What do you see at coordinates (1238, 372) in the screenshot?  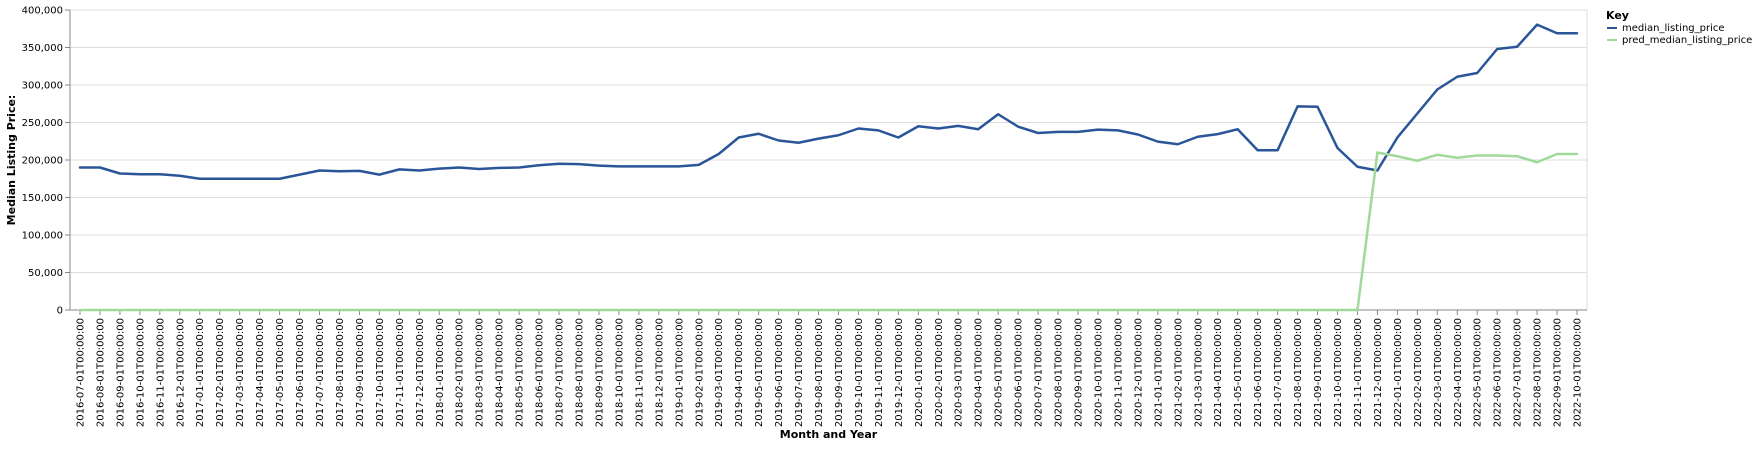 I see `x-tick-label: 2021-05-01T00:00:00` at bounding box center [1238, 372].